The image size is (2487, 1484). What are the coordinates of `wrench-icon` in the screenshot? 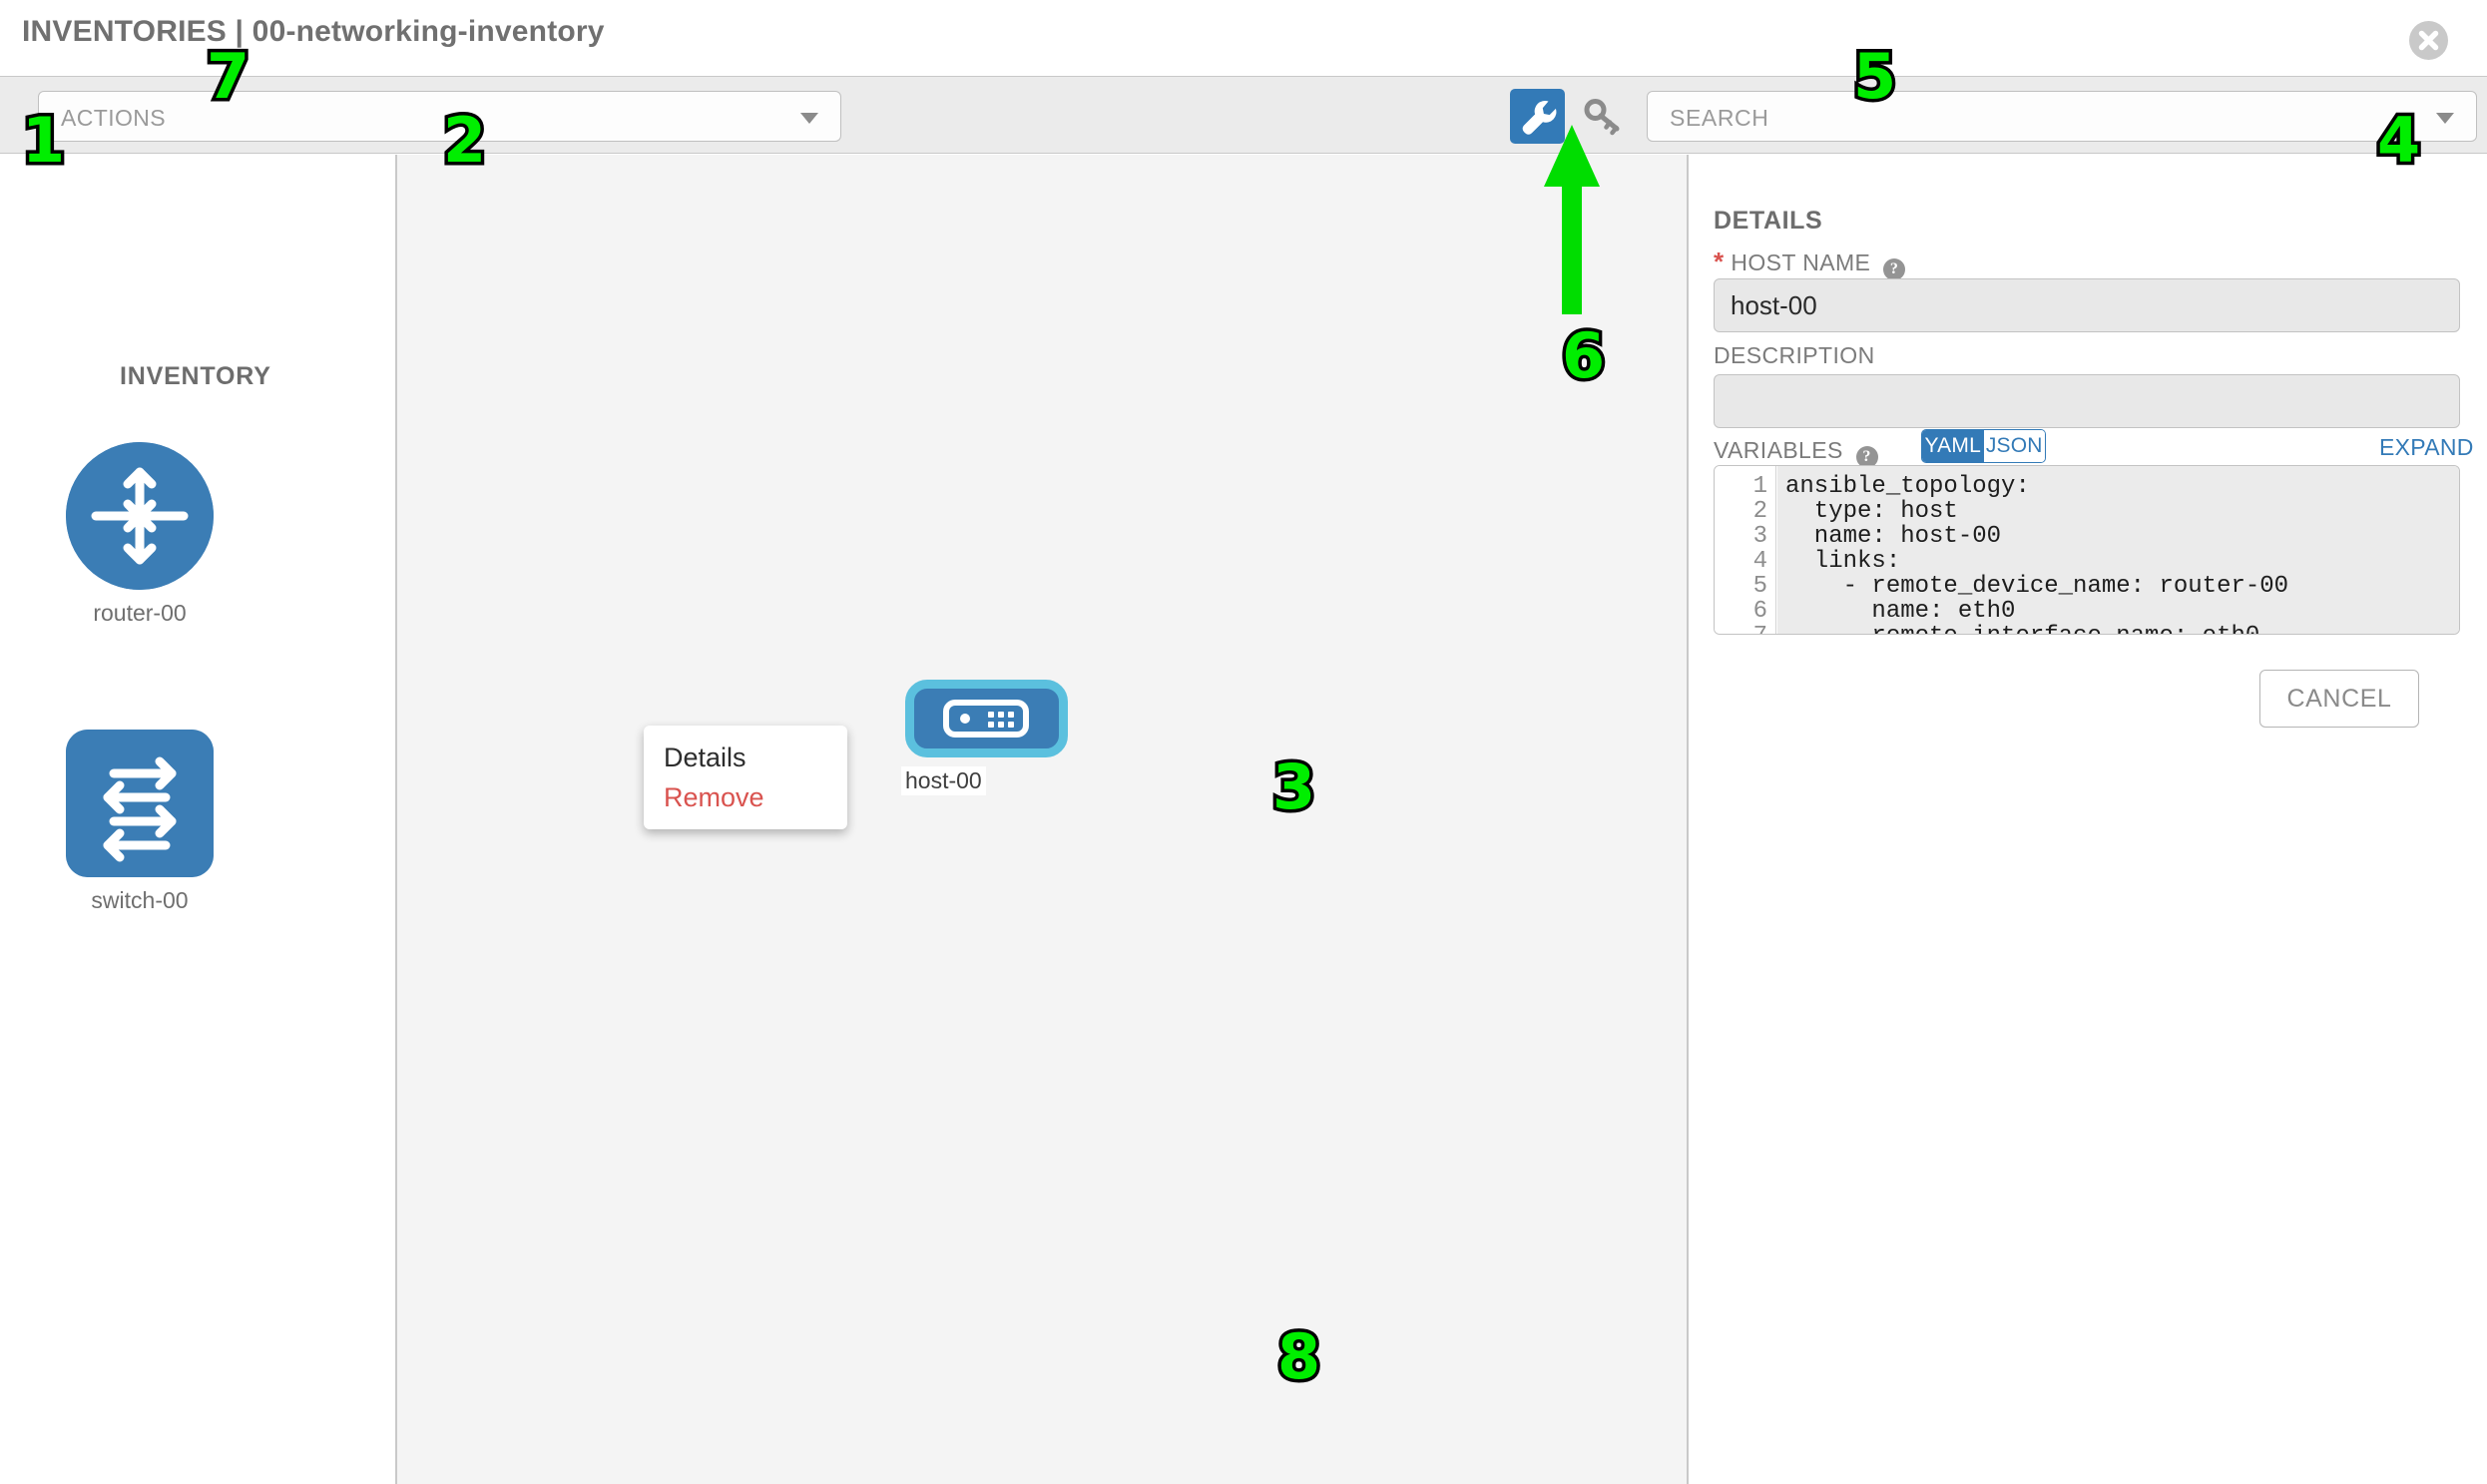 It's located at (1539, 117).